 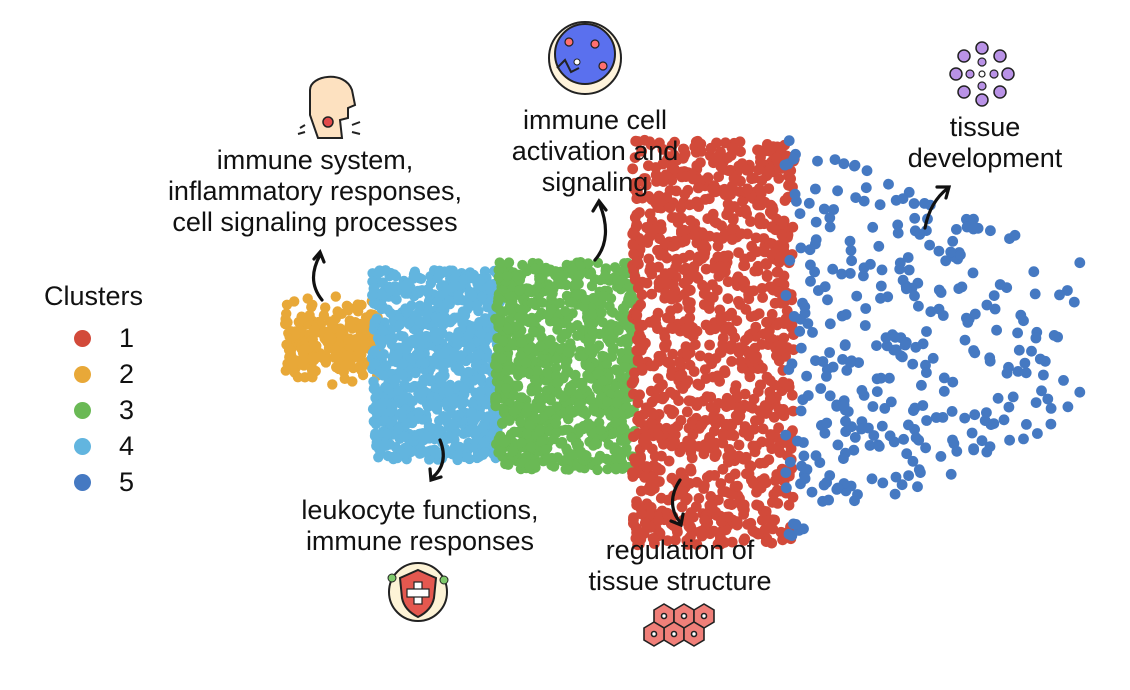 What do you see at coordinates (985, 158) in the screenshot?
I see `annotation-cluster5-line2: development` at bounding box center [985, 158].